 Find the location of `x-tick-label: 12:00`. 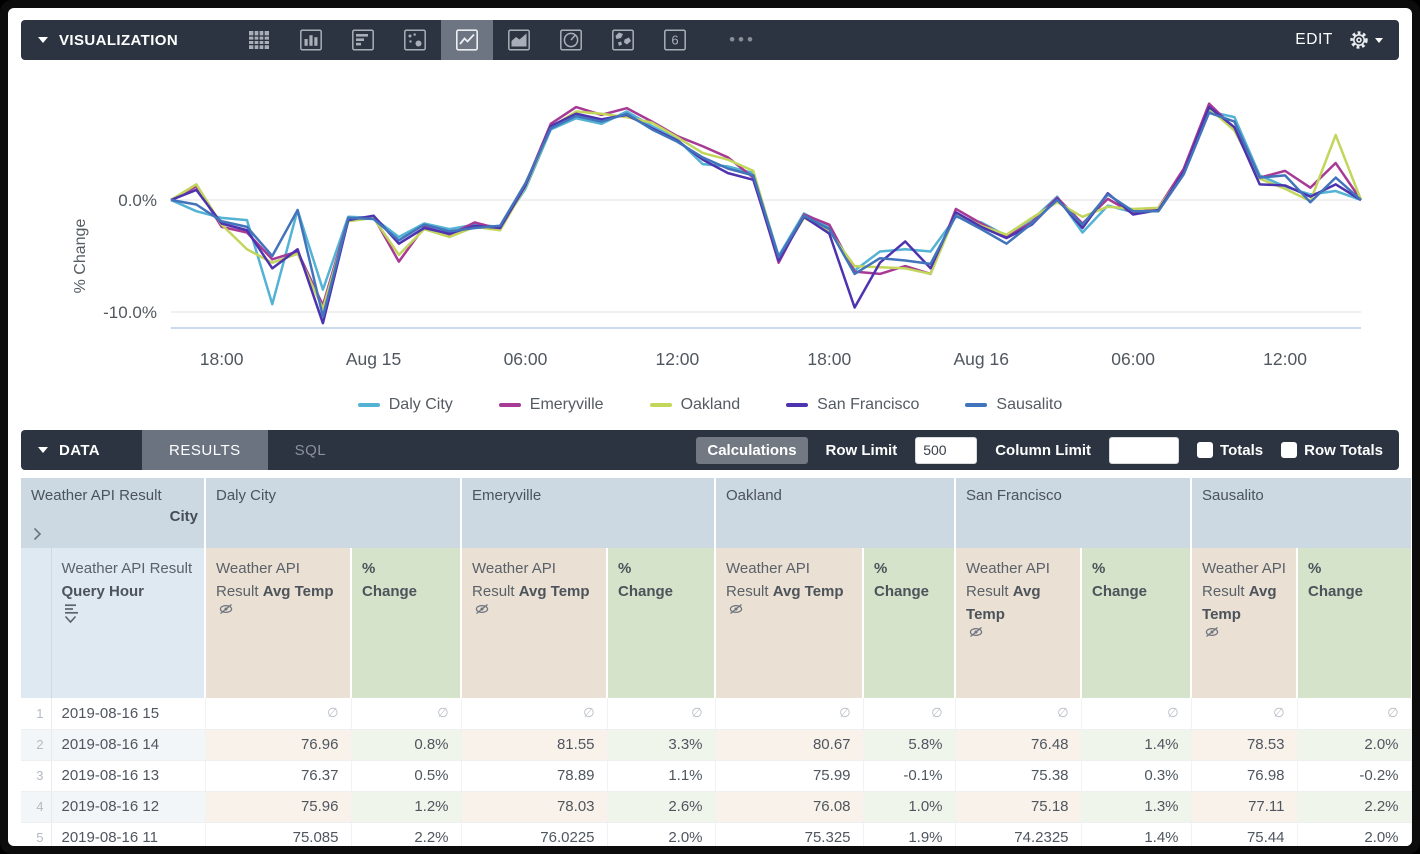

x-tick-label: 12:00 is located at coordinates (1285, 359).